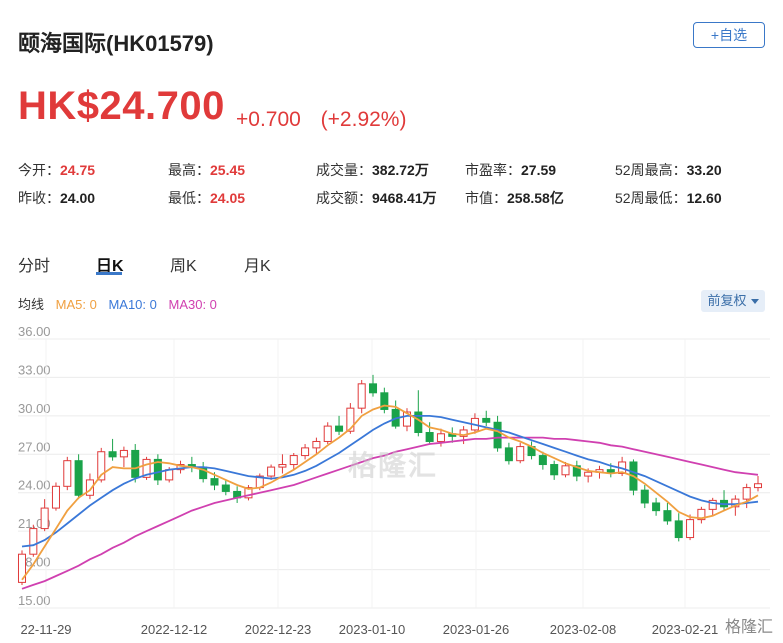 The width and height of the screenshot is (783, 643). I want to click on add-watchlist-button: +自选, so click(729, 35).